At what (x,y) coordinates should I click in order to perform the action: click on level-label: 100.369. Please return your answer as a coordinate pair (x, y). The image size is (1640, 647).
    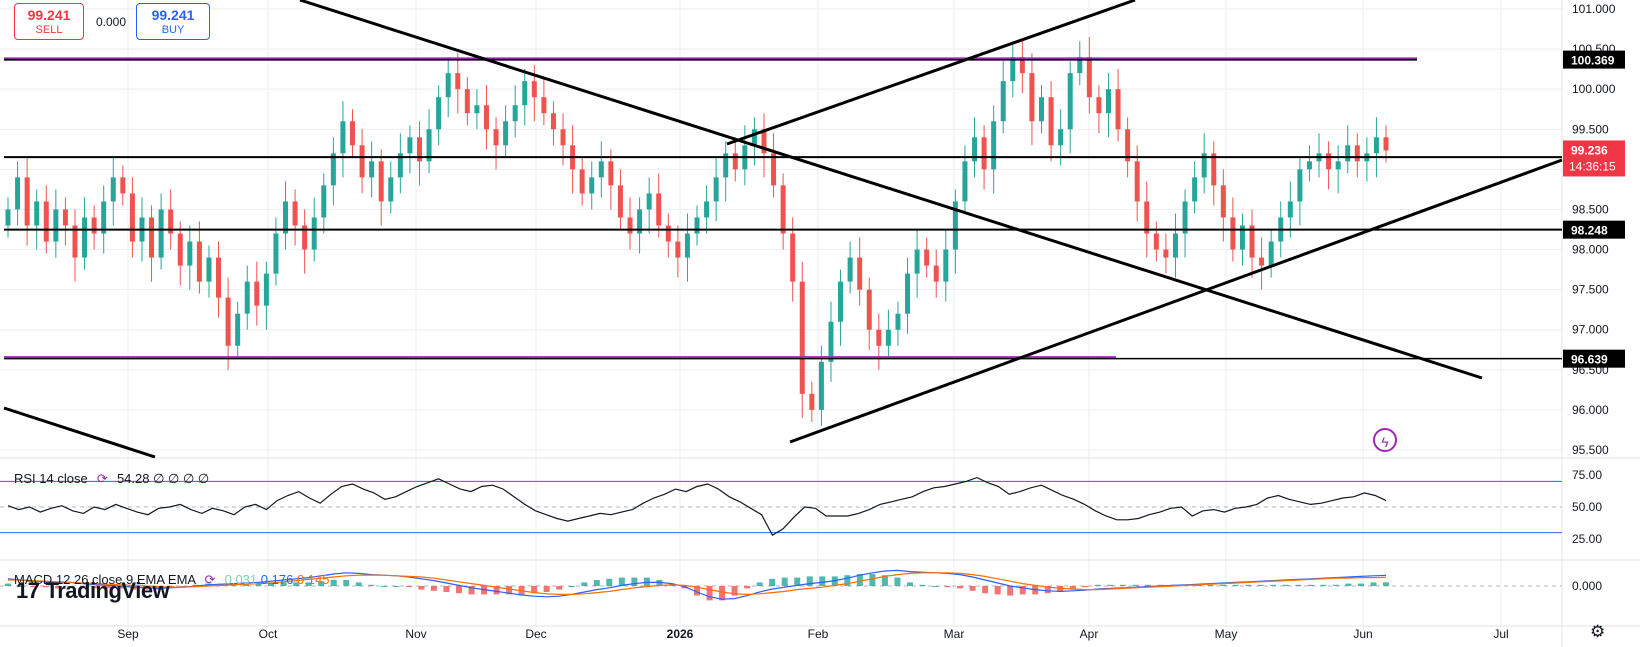
    Looking at the image, I should click on (1593, 61).